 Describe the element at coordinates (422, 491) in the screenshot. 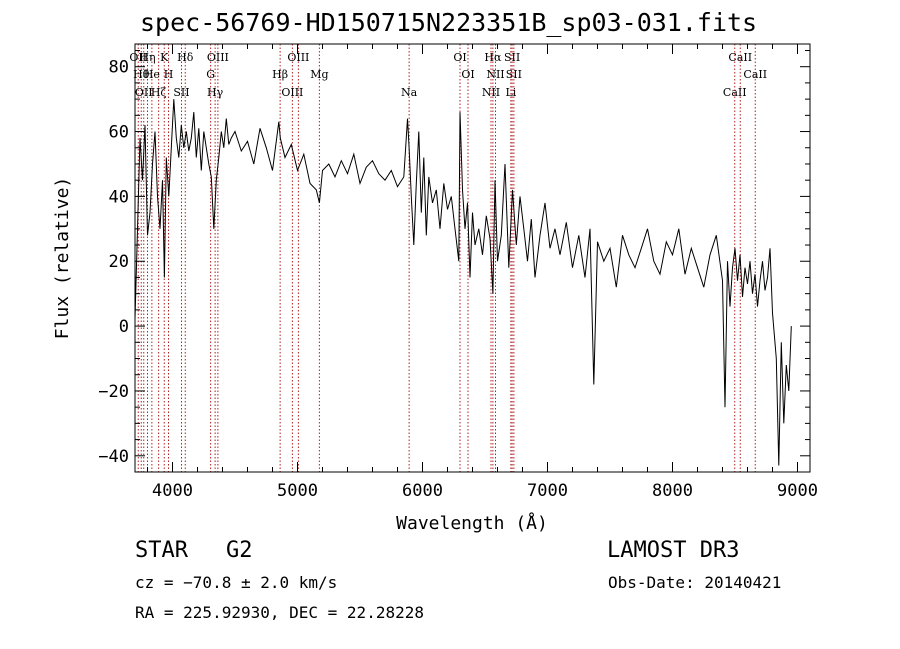

I see `x-tick-label: 6000` at that location.